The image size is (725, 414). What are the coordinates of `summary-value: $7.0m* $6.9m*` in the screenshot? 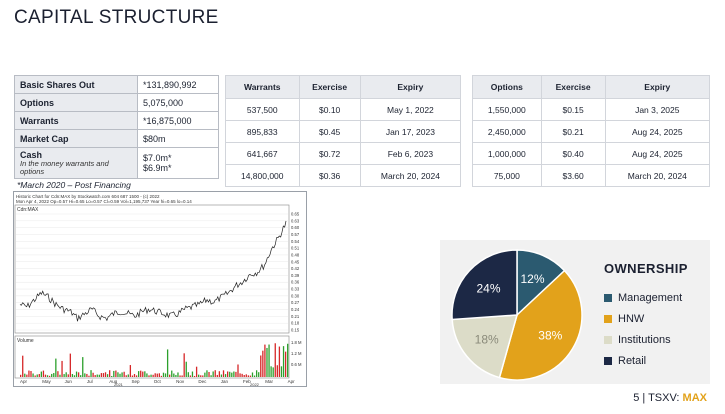 It's located at (178, 163).